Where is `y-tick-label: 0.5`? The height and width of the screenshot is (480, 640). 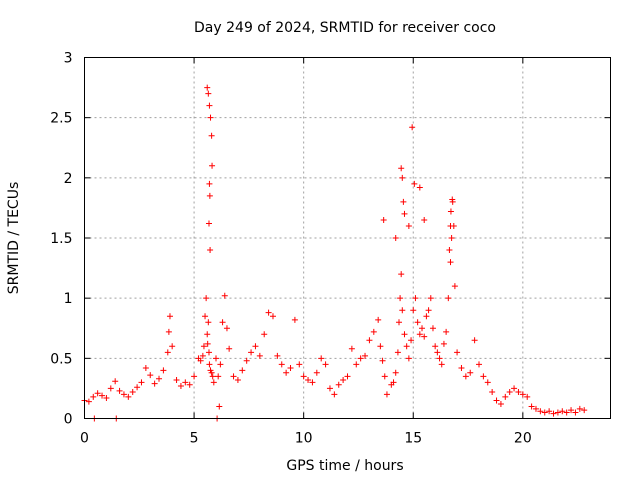 y-tick-label: 0.5 is located at coordinates (61, 359).